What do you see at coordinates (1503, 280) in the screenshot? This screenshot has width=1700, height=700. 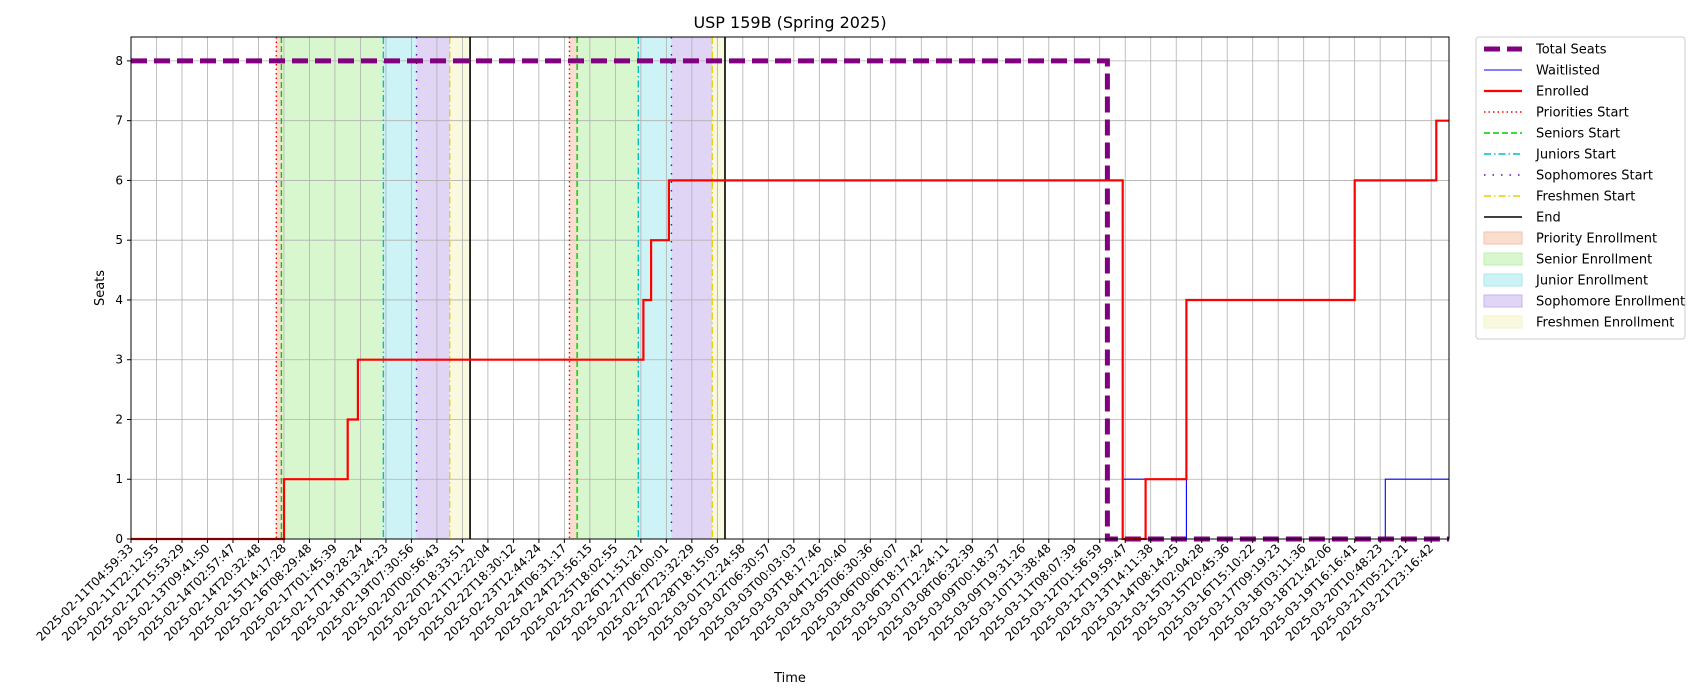 I see `legend-swatch-junior-enrollment` at bounding box center [1503, 280].